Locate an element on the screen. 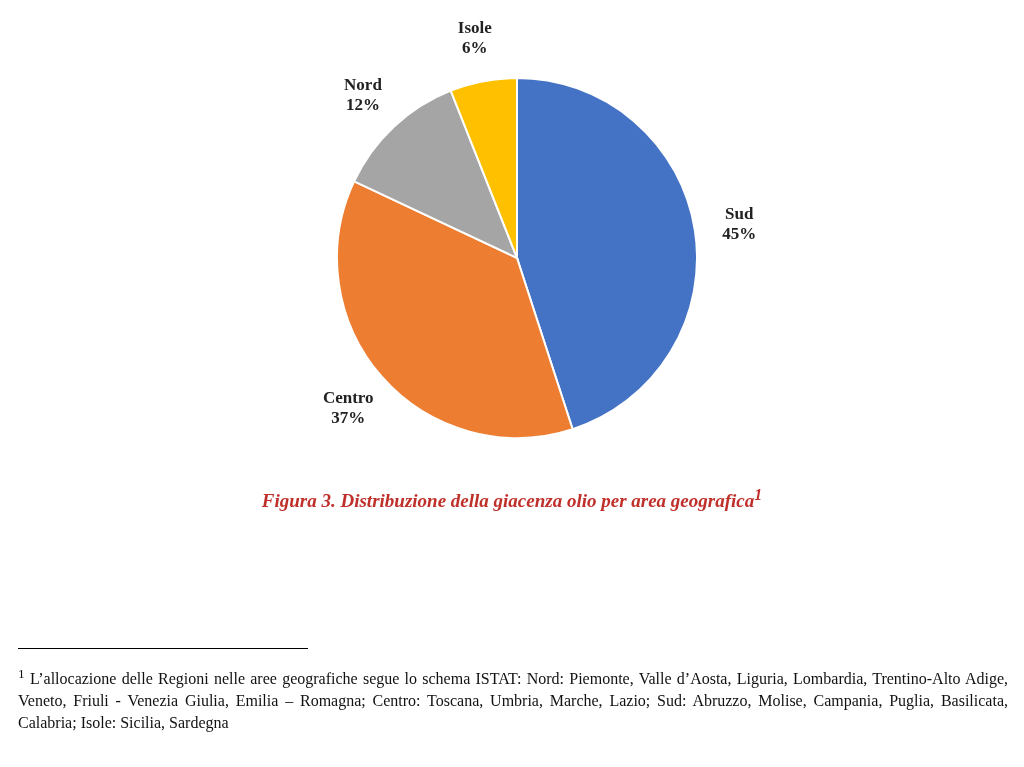 The image size is (1024, 767). data-label: 37% is located at coordinates (348, 417).